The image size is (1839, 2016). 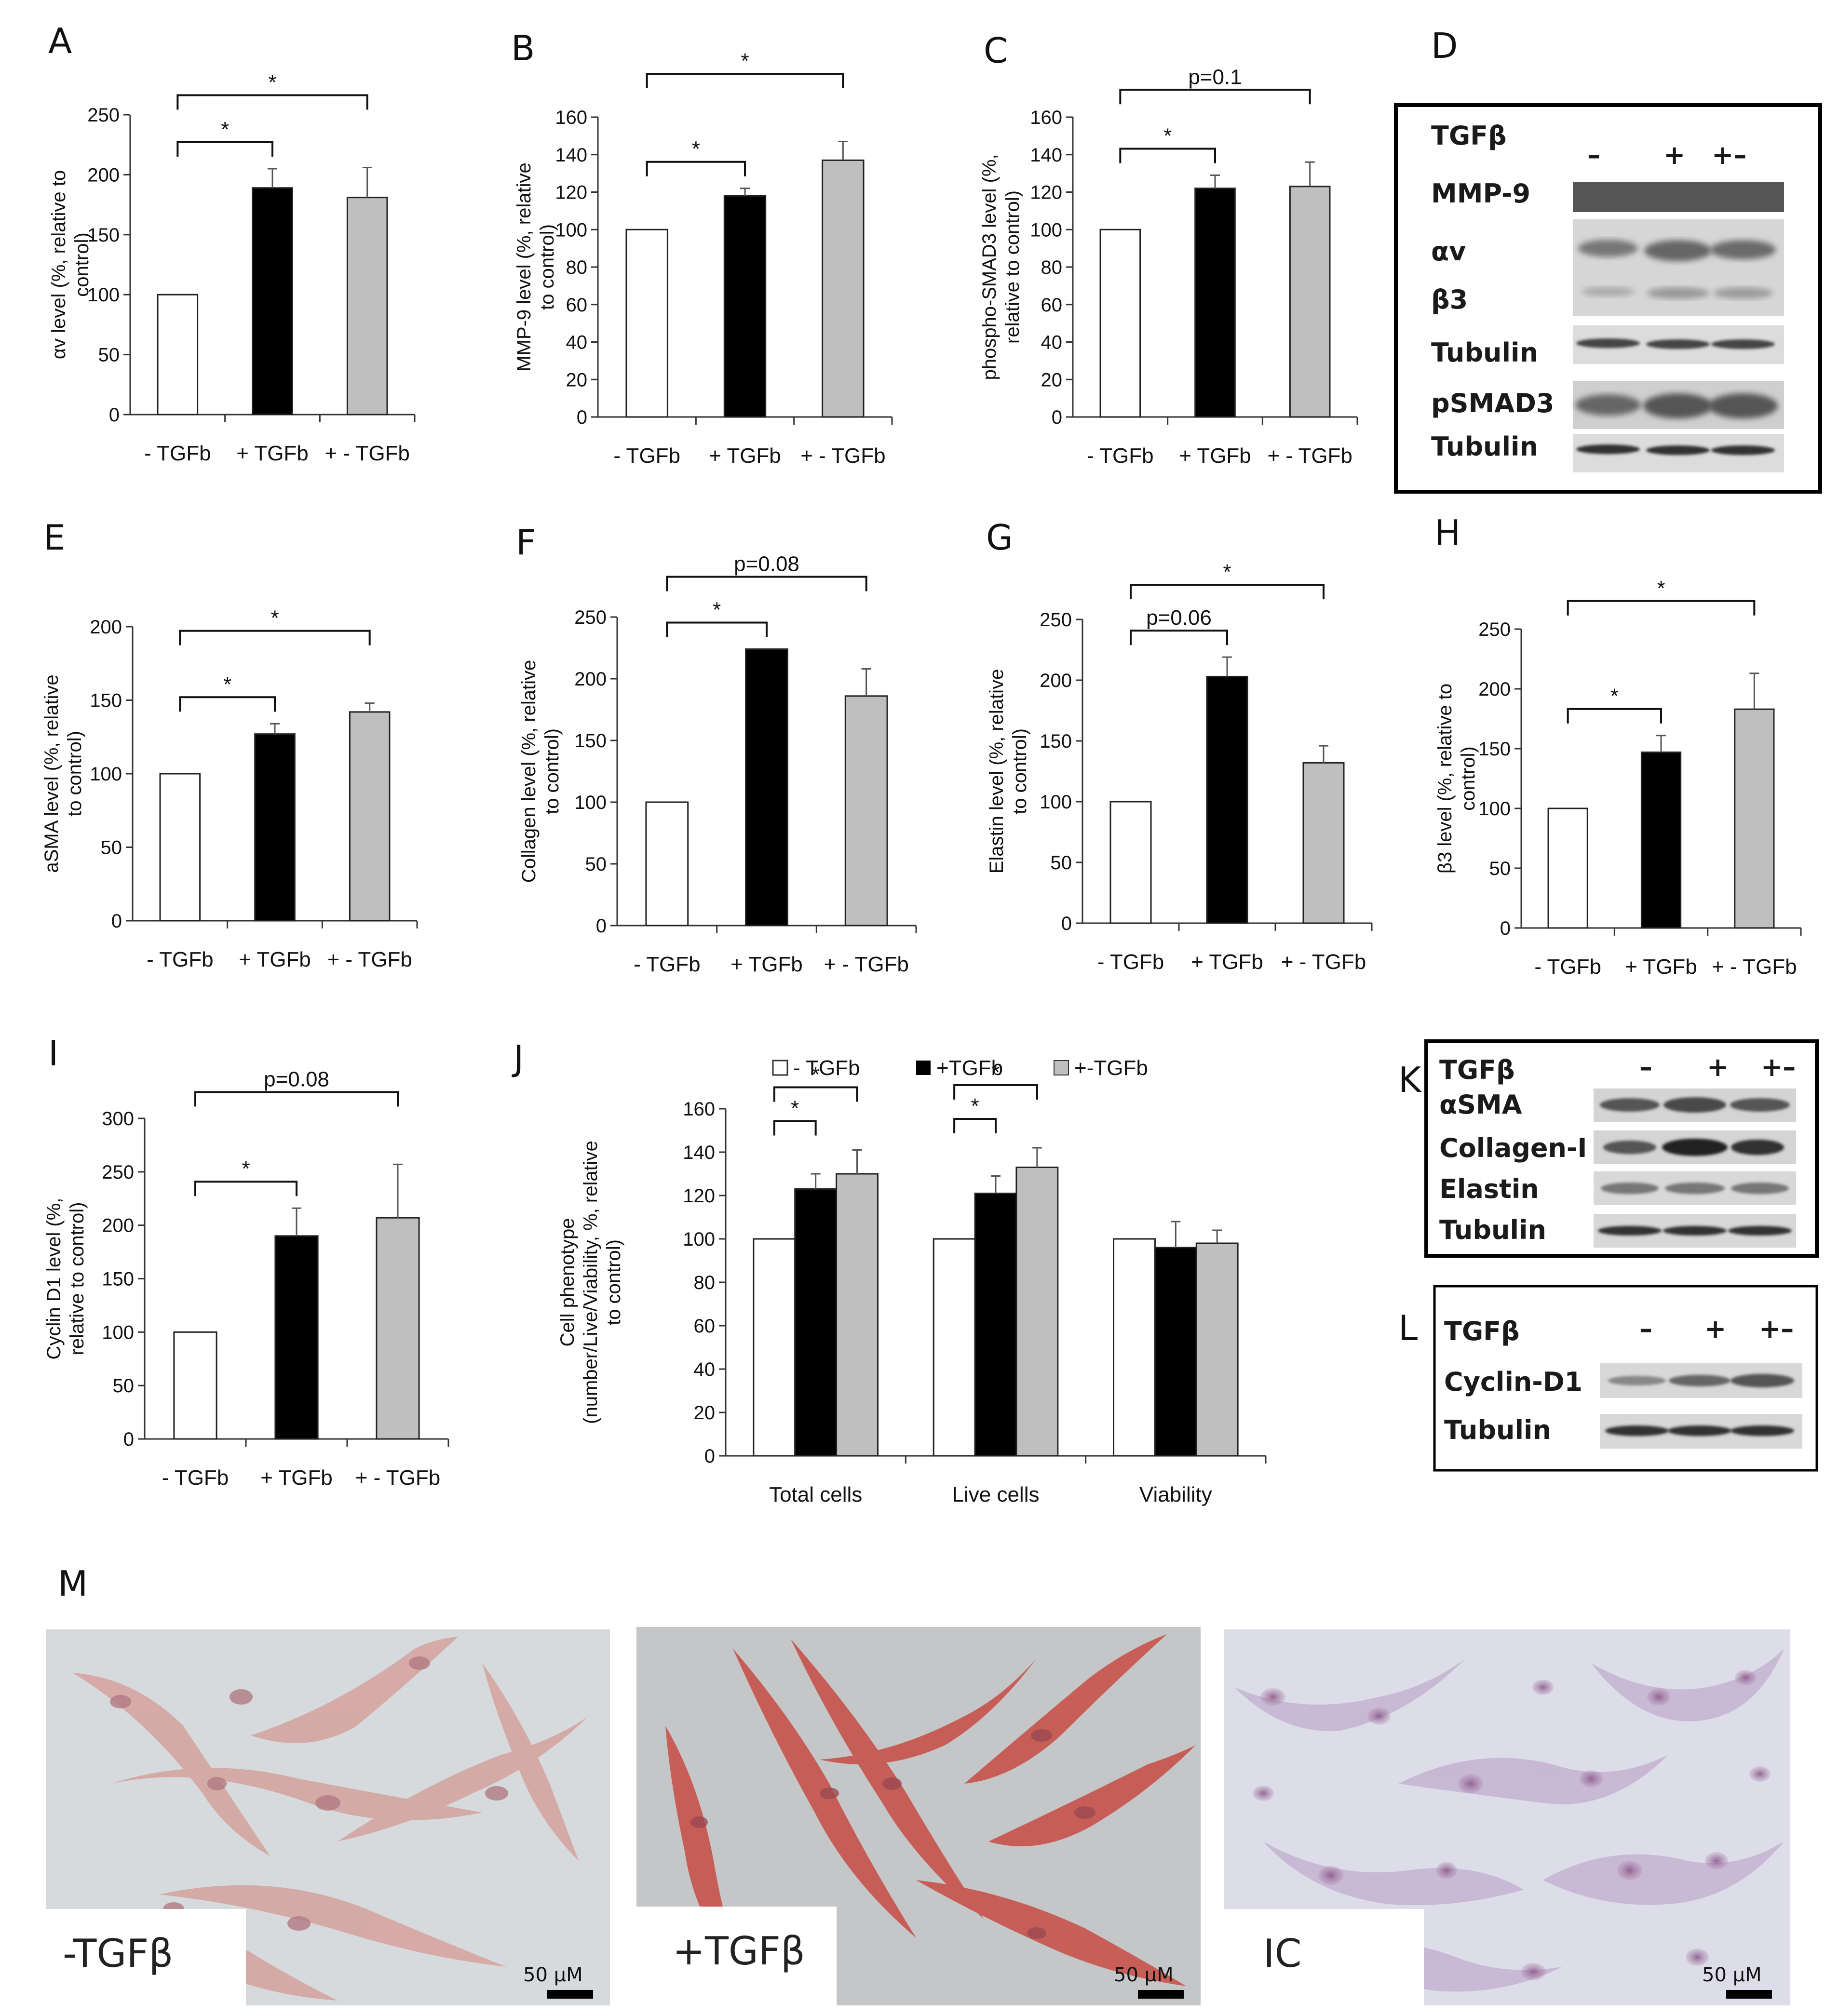 I want to click on scale-bar-label-3: 50 μM, so click(x=1732, y=1975).